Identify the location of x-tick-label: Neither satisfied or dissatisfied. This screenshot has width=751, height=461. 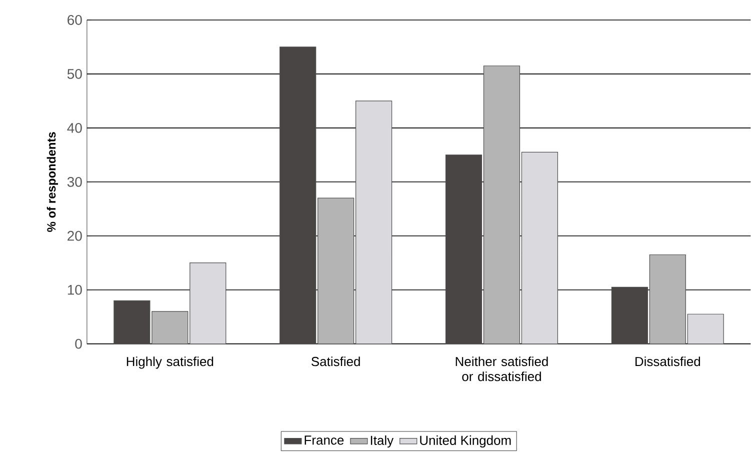
(502, 369).